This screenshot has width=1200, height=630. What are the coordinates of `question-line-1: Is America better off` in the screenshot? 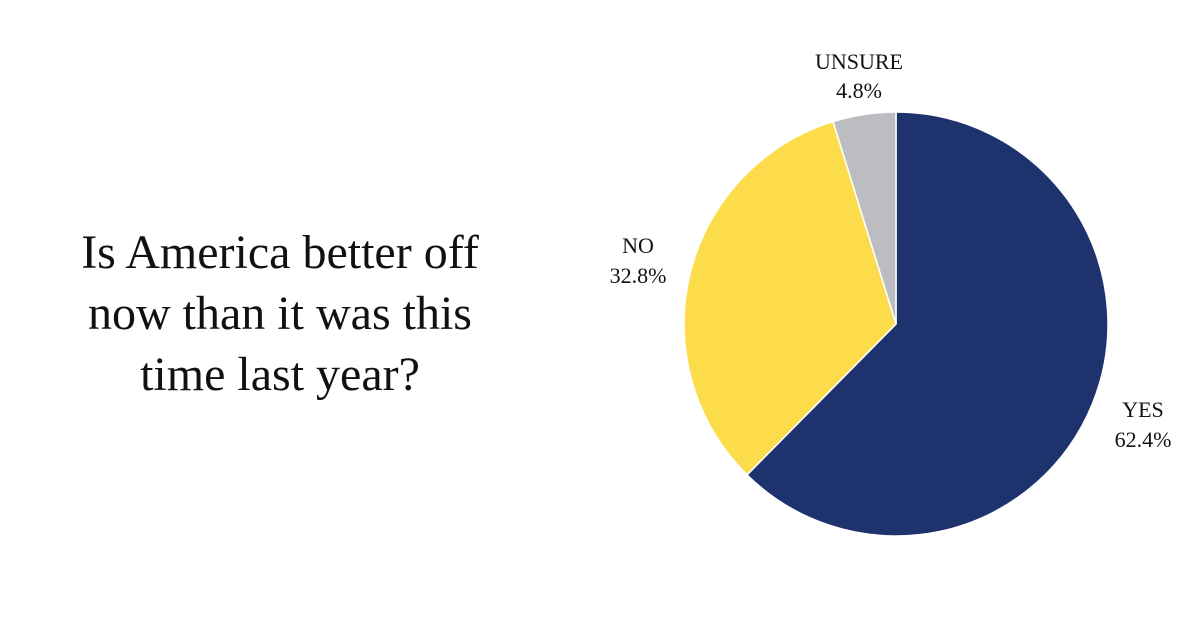 It's located at (280, 252).